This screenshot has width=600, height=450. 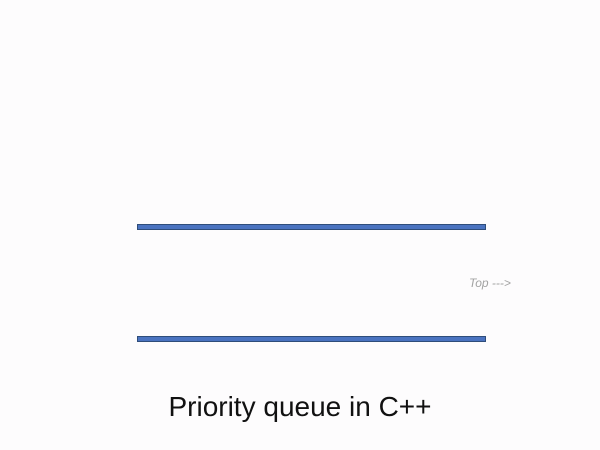 I want to click on top-pointer-label: Top --->, so click(x=490, y=283).